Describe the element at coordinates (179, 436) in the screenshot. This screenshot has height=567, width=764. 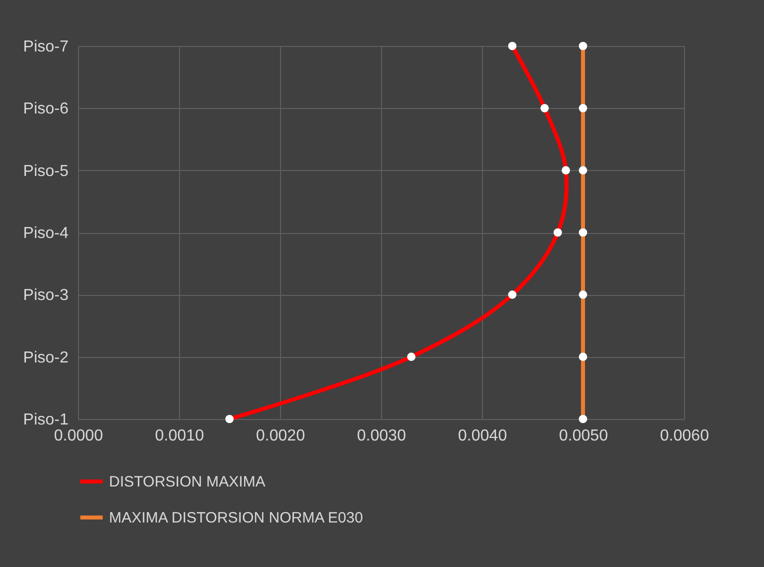
I see `x-tick-label: 0.0010` at that location.